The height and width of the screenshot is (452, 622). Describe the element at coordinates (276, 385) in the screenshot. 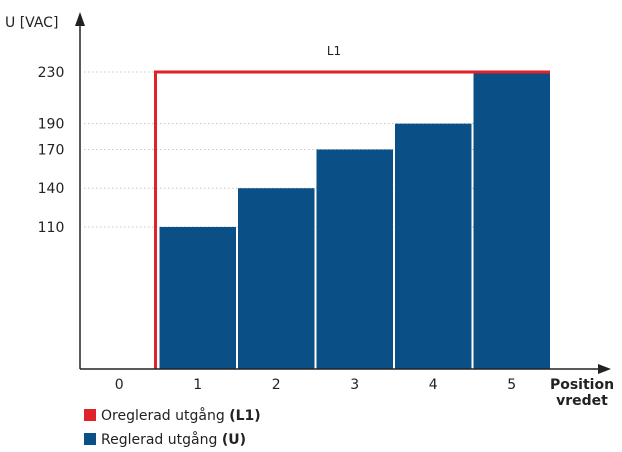

I see `x-tick-label: 2` at that location.